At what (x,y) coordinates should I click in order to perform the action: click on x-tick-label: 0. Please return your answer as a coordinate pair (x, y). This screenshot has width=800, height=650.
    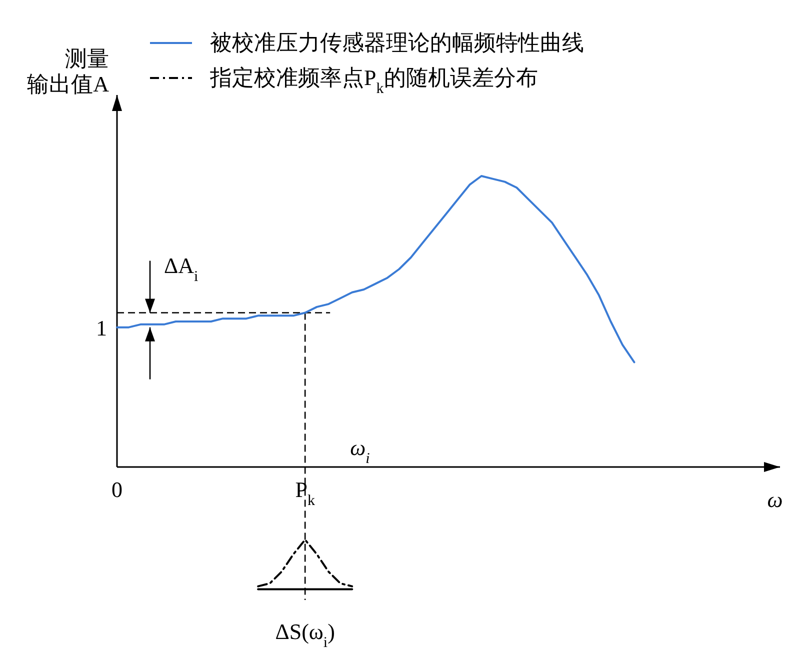
    Looking at the image, I should click on (117, 489).